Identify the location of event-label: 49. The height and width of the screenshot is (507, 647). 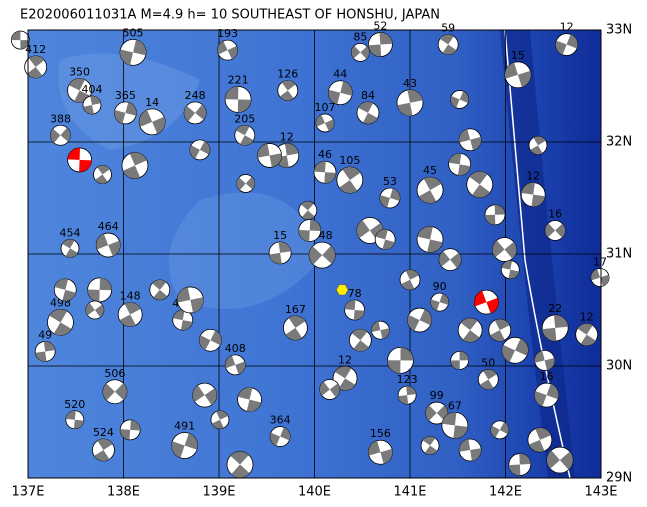
(45, 334).